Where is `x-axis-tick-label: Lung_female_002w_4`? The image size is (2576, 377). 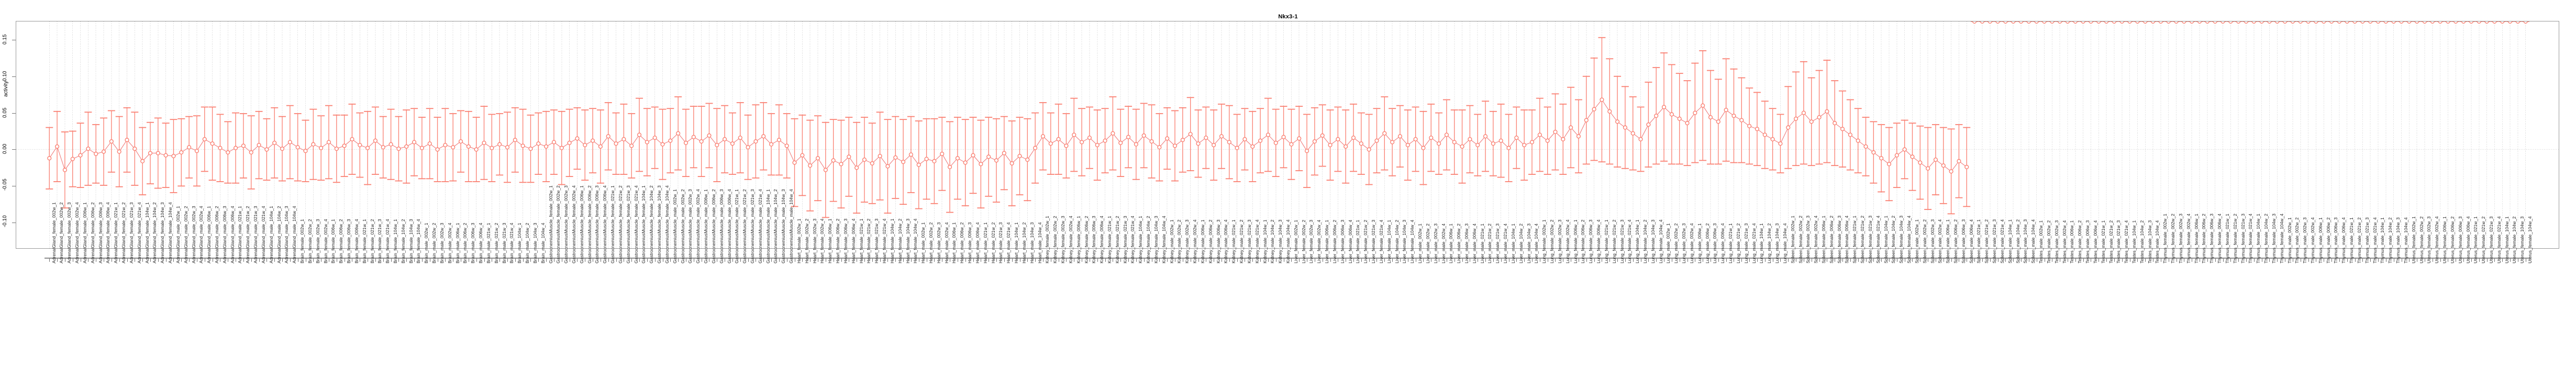 x-axis-tick-label: Lung_female_002w_4 is located at coordinates (1567, 241).